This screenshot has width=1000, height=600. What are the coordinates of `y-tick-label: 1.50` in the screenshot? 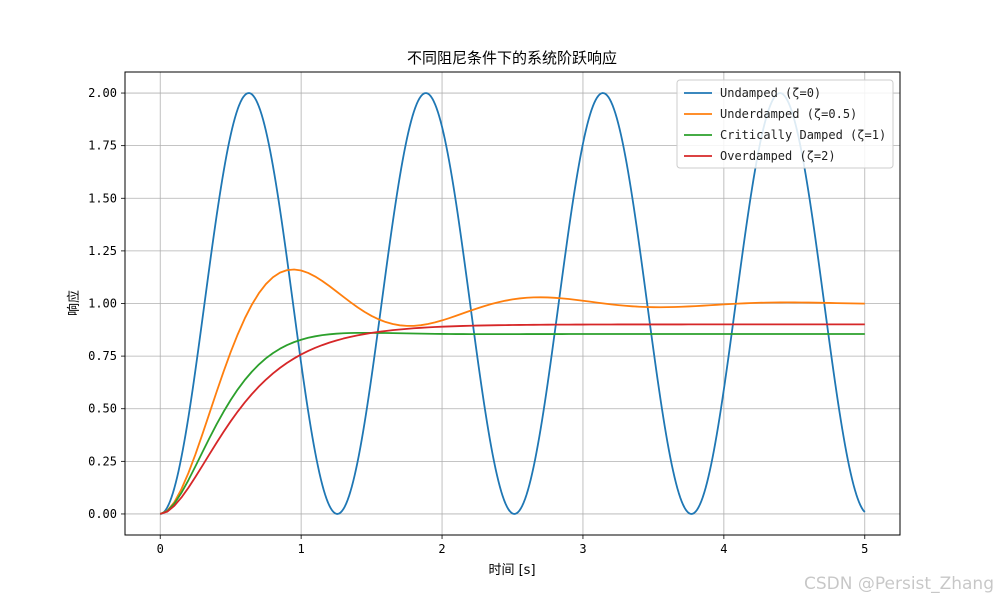 It's located at (102, 198).